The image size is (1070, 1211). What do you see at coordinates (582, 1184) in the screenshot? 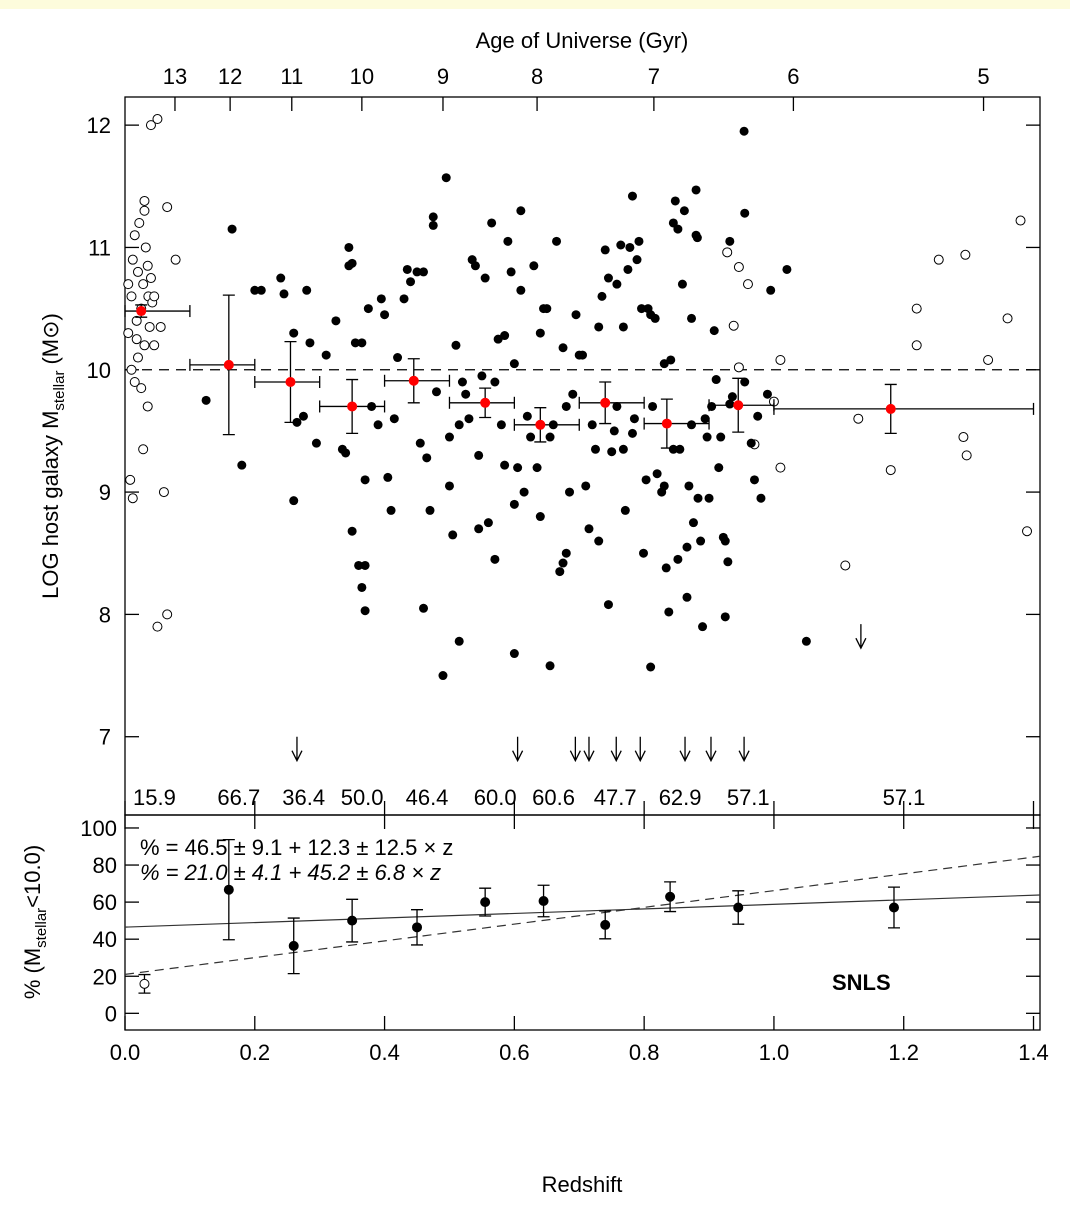
I see `x-axis-title: Redshift` at bounding box center [582, 1184].